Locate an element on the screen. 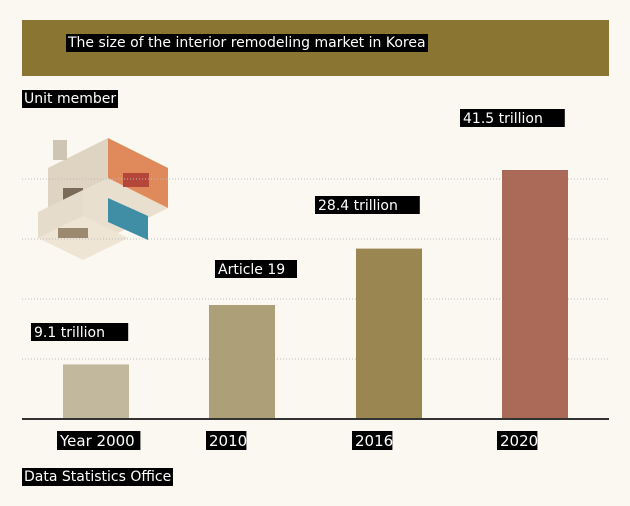  svg-text: Year 2000 is located at coordinates (97, 441).